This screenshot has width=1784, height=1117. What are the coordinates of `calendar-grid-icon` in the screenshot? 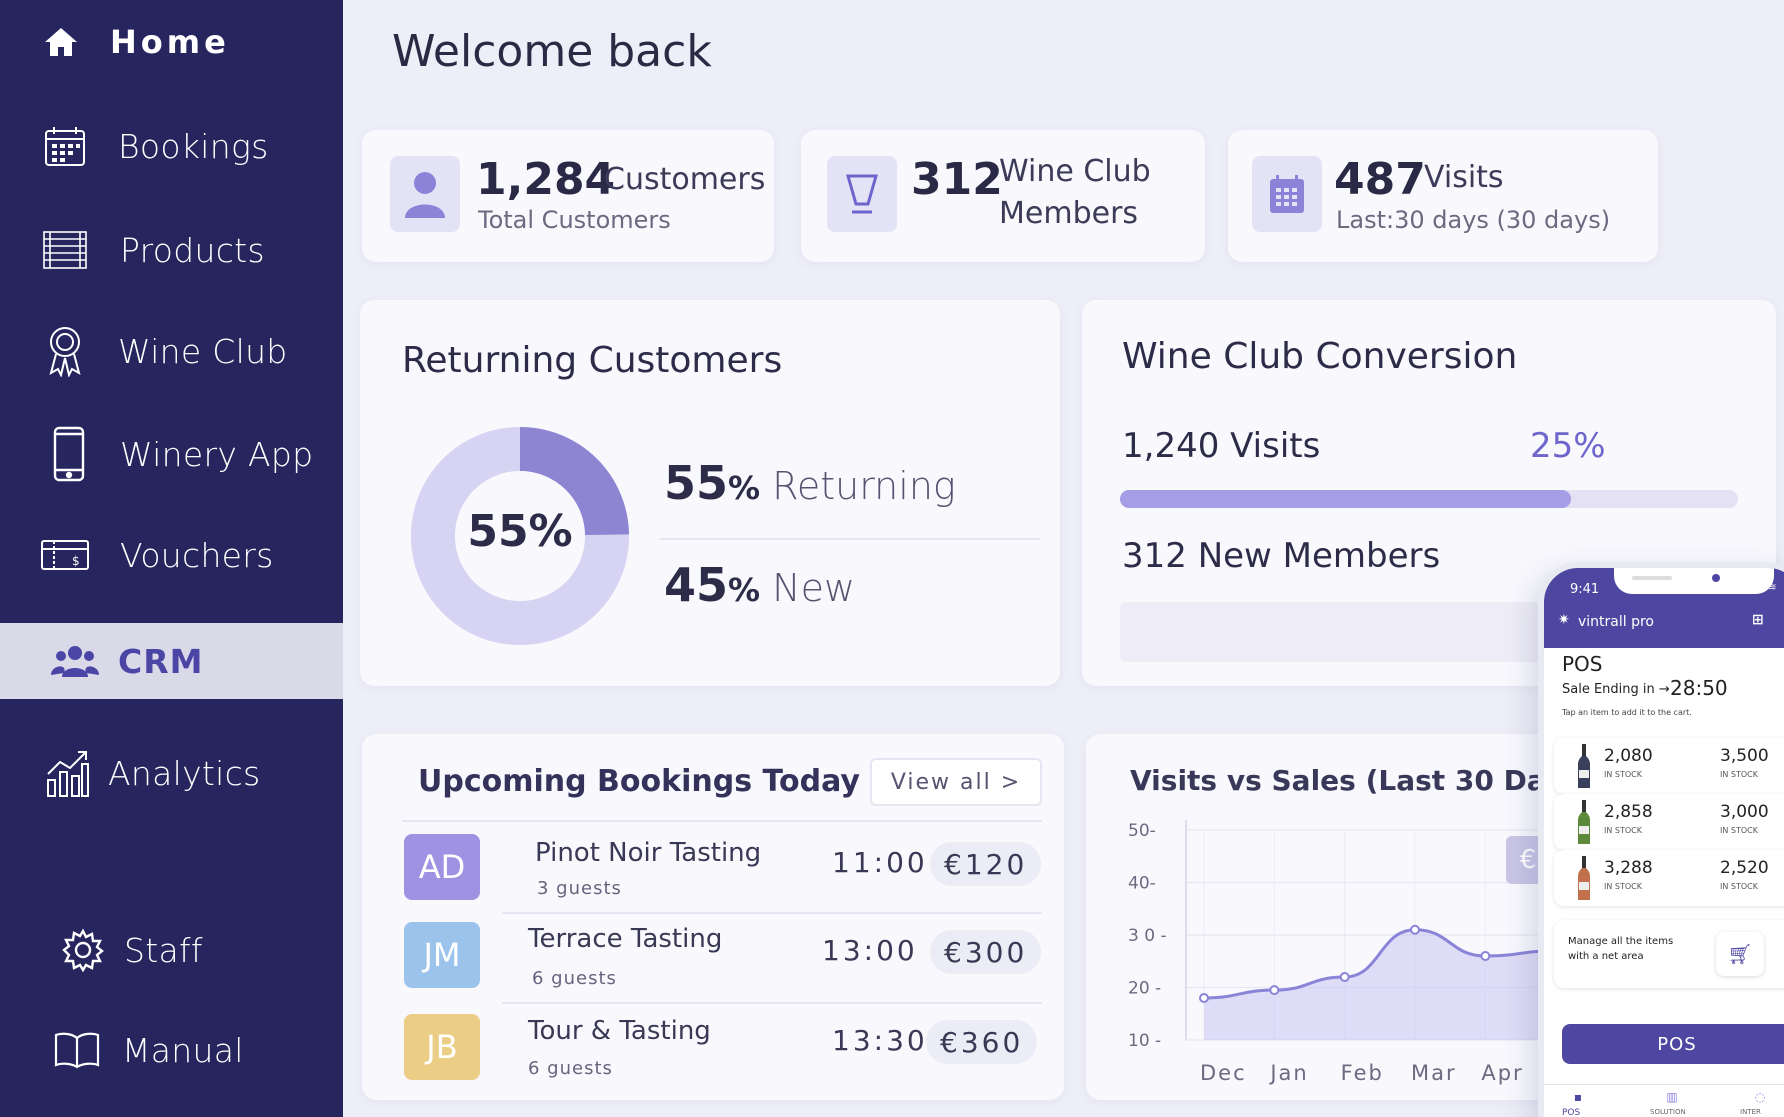 It's located at (1287, 194).